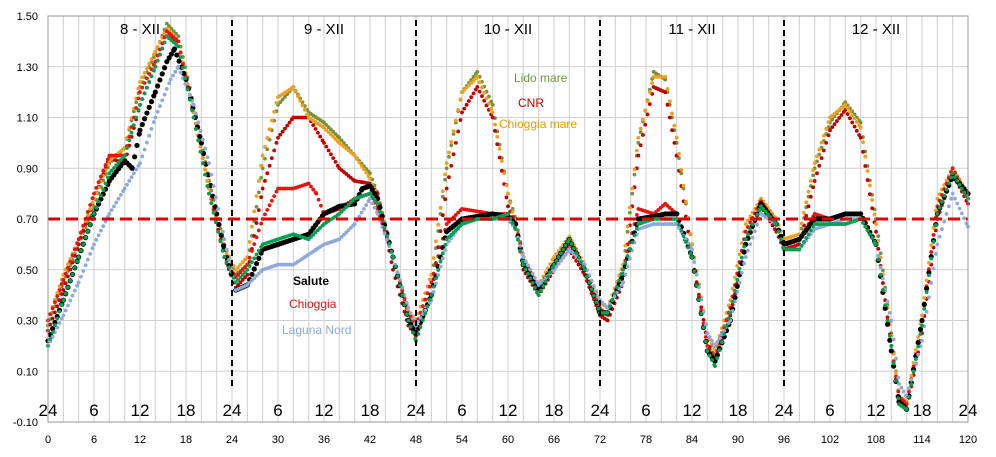 This screenshot has height=457, width=996. What do you see at coordinates (508, 440) in the screenshot?
I see `x-tick-label: 60` at bounding box center [508, 440].